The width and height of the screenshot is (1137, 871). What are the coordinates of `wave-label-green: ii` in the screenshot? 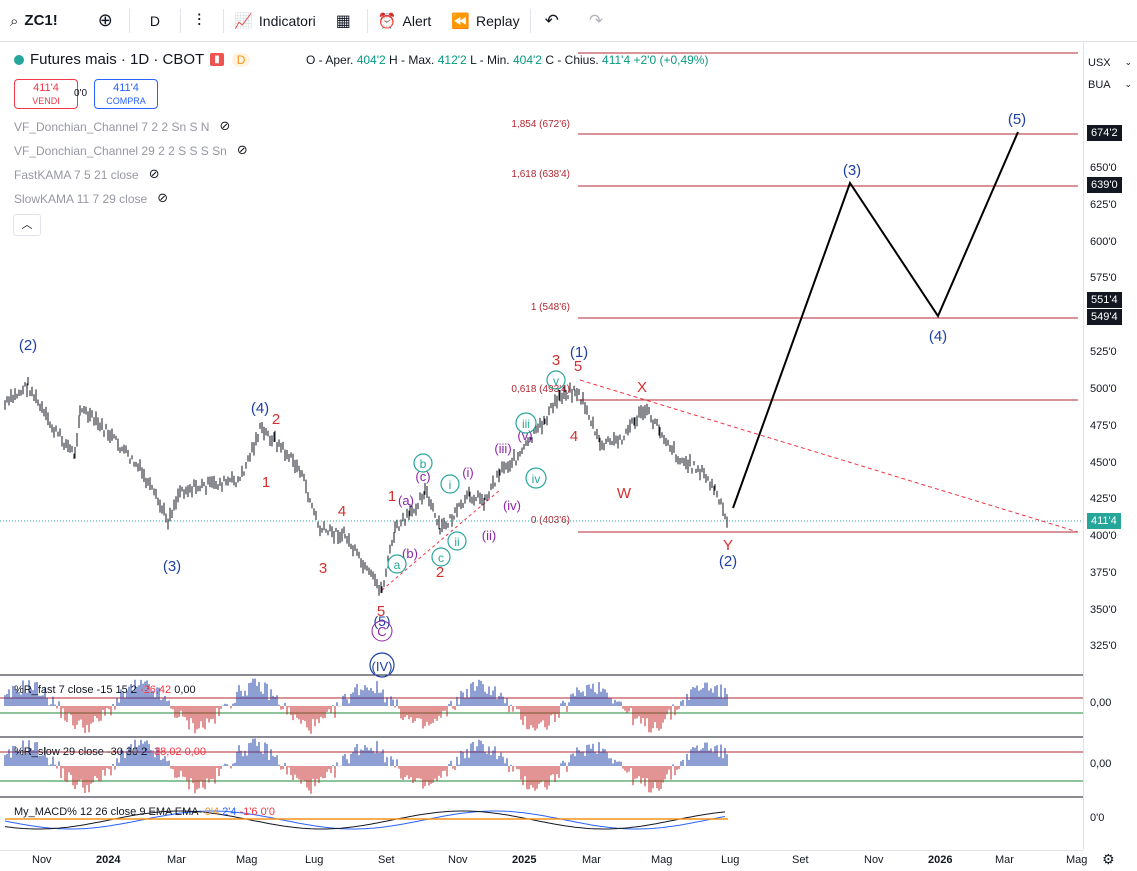 It's located at (456, 542).